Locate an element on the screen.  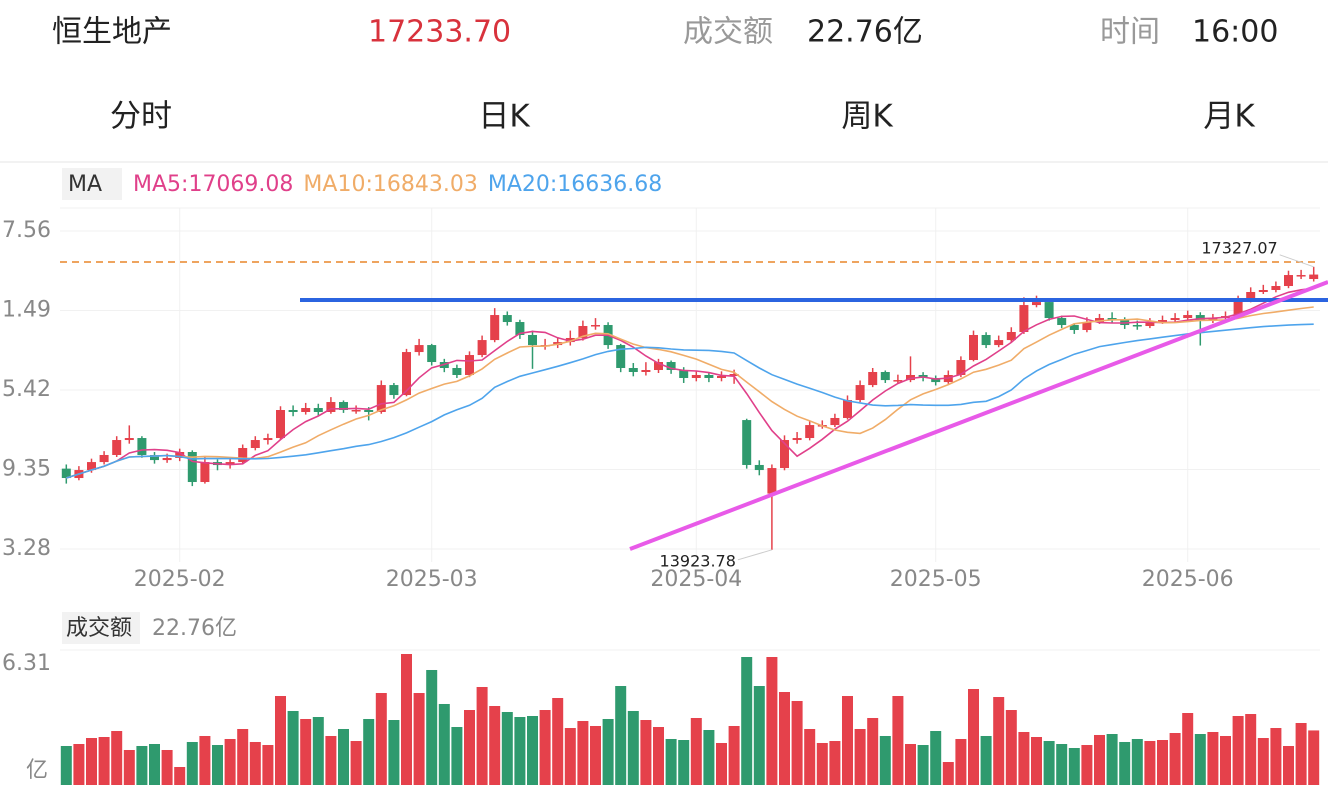
time-label: 时间 is located at coordinates (1130, 32).